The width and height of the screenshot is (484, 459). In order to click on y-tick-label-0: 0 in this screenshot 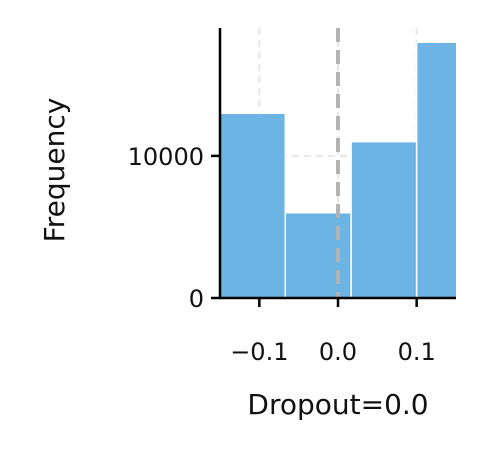, I will do `click(196, 299)`.